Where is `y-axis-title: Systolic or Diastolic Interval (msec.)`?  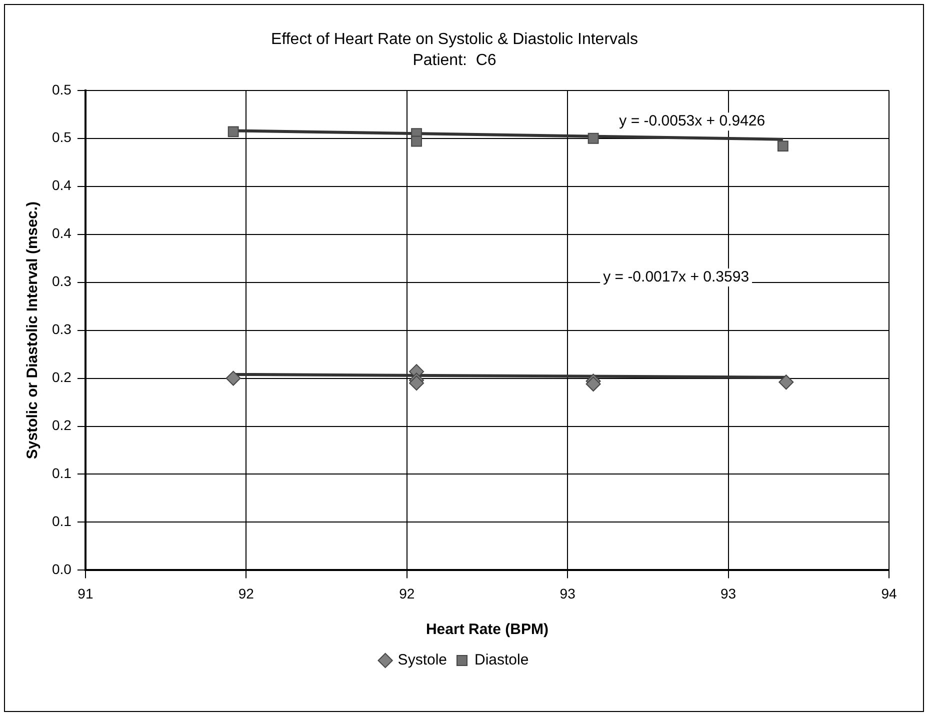
y-axis-title: Systolic or Diastolic Interval (msec.) is located at coordinates (33, 331).